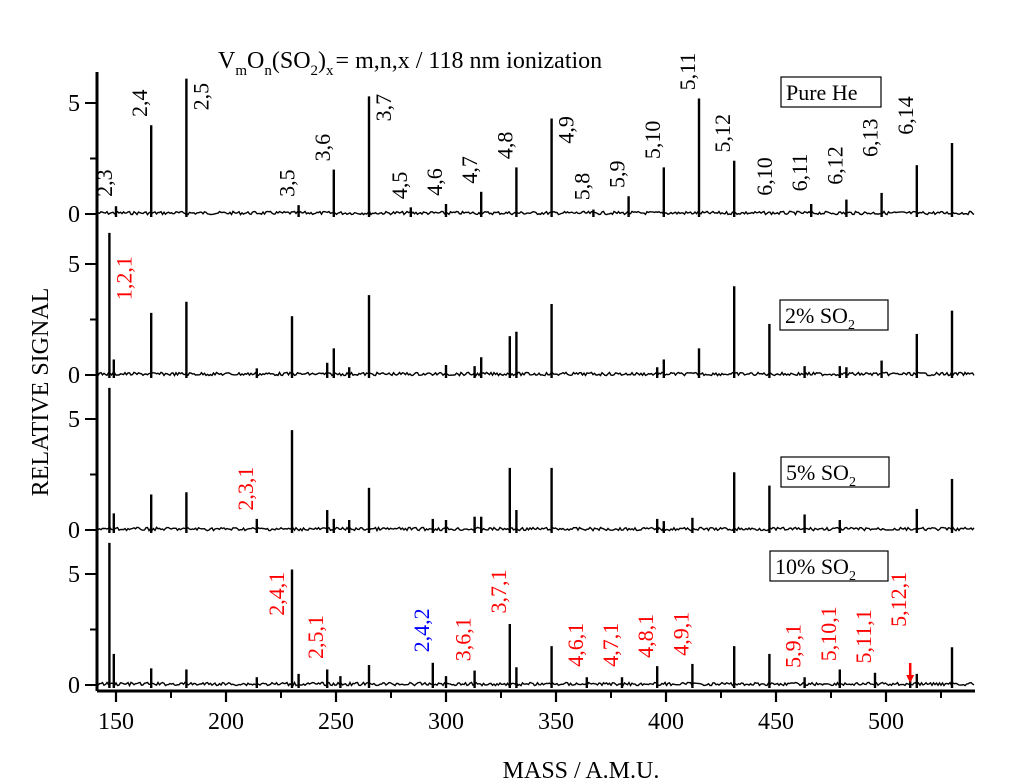  Describe the element at coordinates (139, 103) in the screenshot. I see `peak-label: 2,4` at that location.